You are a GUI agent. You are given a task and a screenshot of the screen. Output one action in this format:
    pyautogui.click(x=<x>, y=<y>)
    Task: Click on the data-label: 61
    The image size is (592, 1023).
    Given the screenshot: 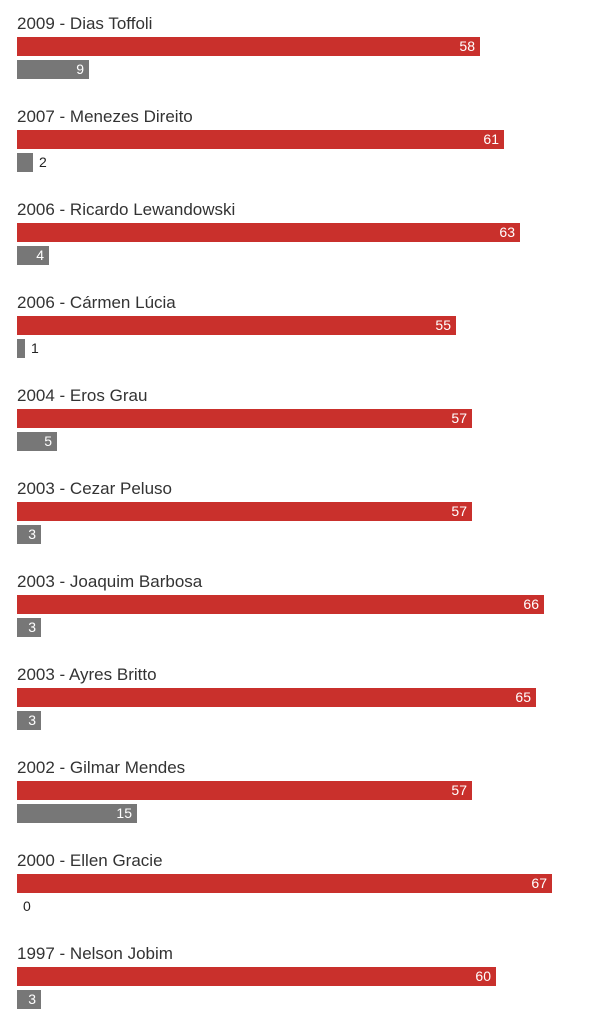 What is the action you would take?
    pyautogui.click(x=491, y=139)
    